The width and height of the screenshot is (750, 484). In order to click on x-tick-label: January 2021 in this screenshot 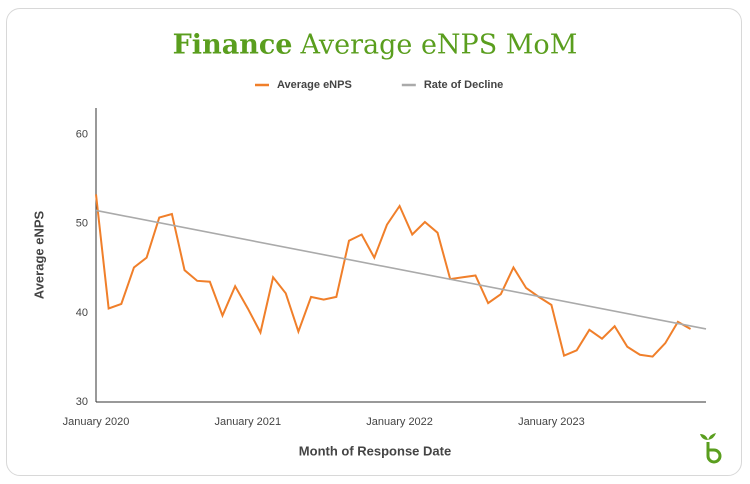, I will do `click(247, 422)`.